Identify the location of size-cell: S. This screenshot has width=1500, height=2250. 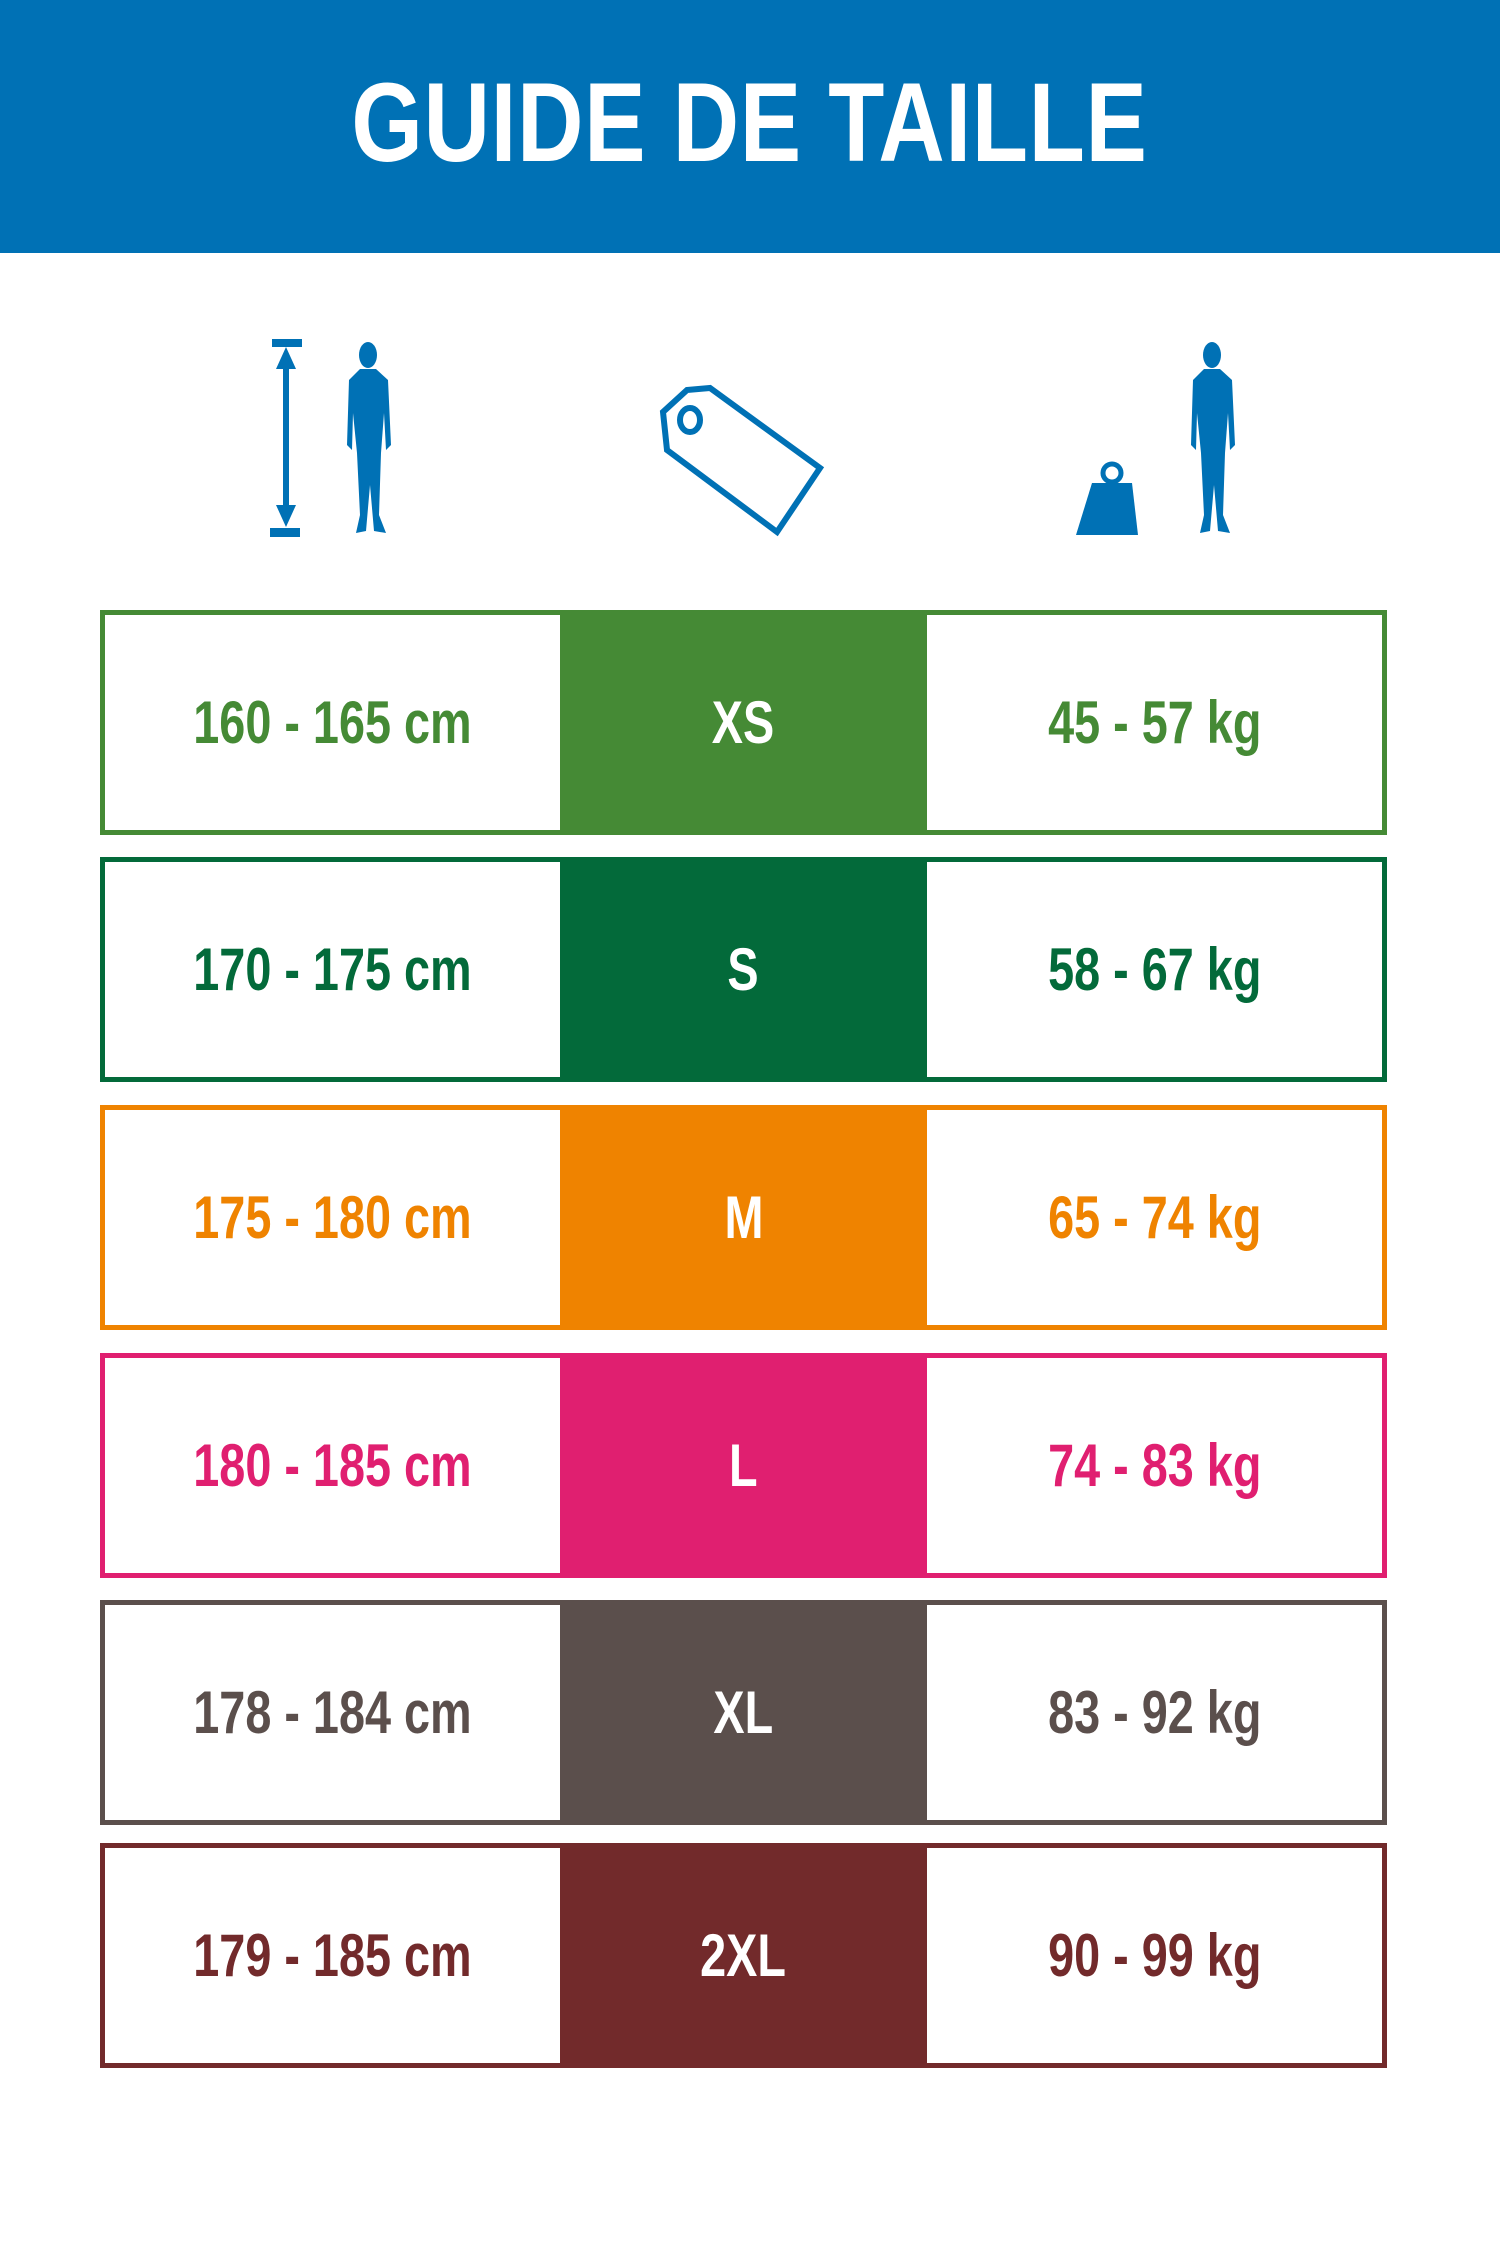
(743, 969).